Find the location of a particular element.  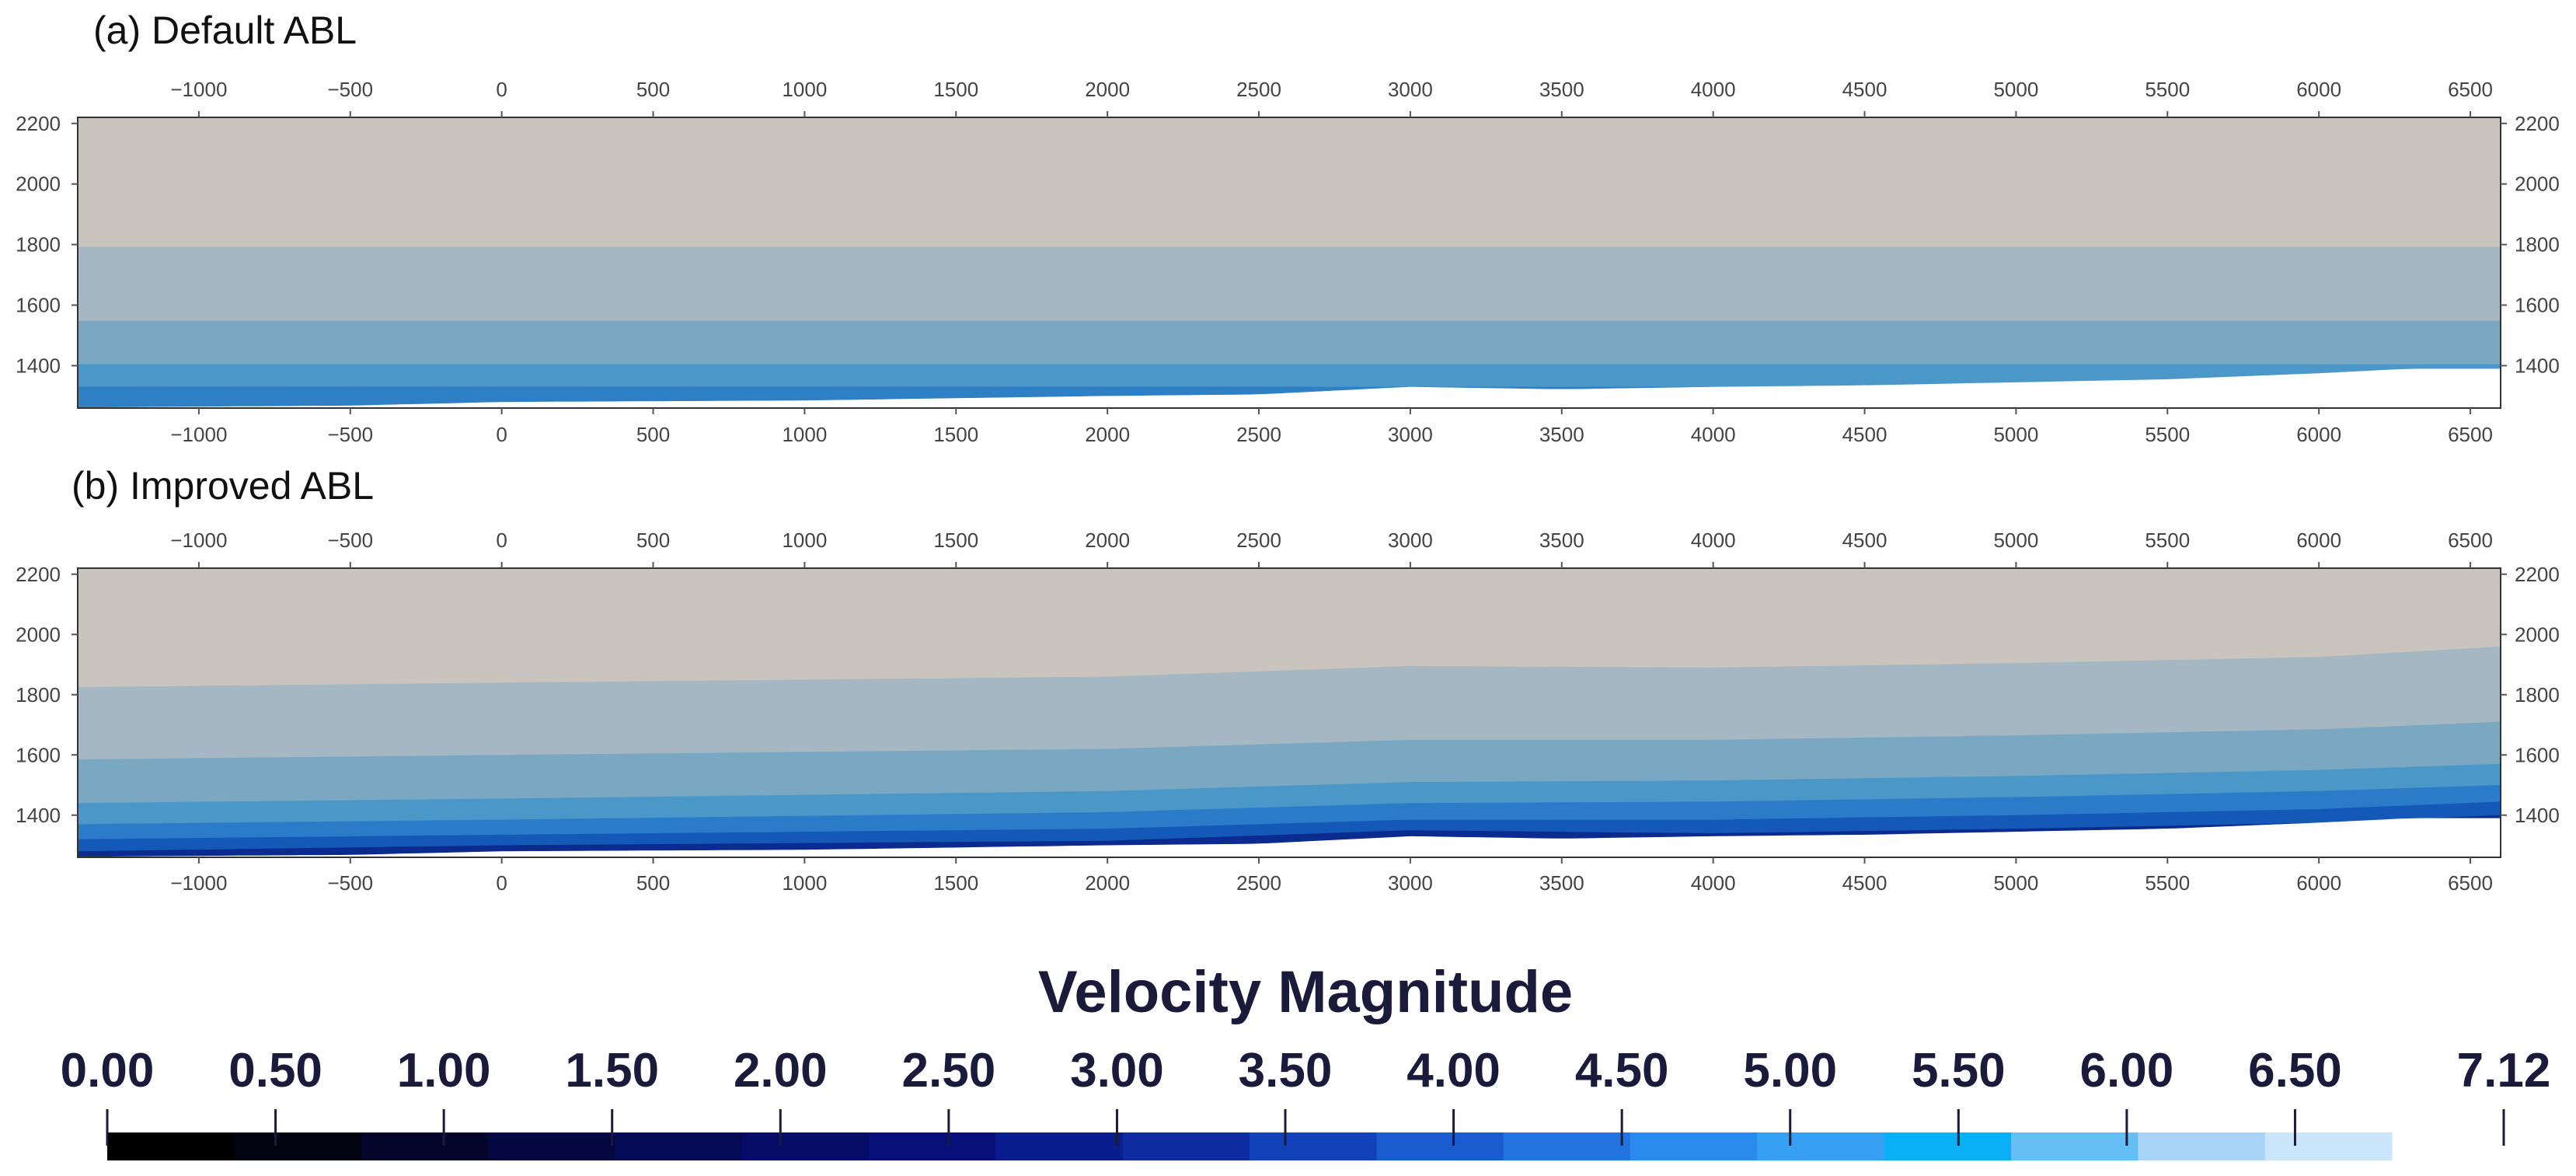

x-tick-label-bottom: 0 is located at coordinates (501, 434).